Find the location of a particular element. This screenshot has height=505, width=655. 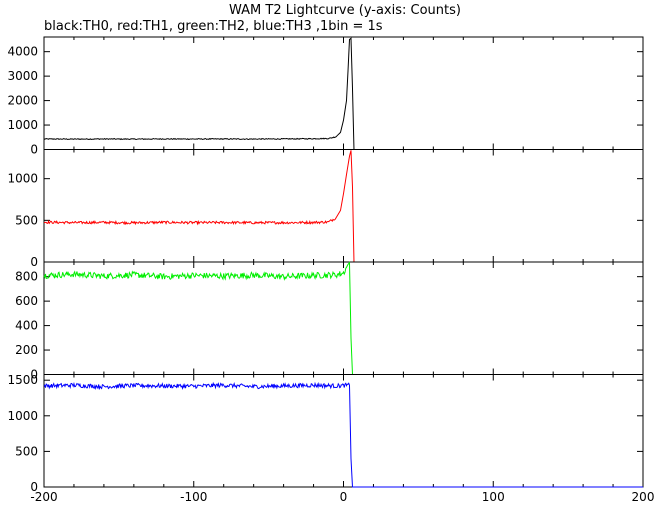

y-tick-label: 1500 is located at coordinates (22, 380).